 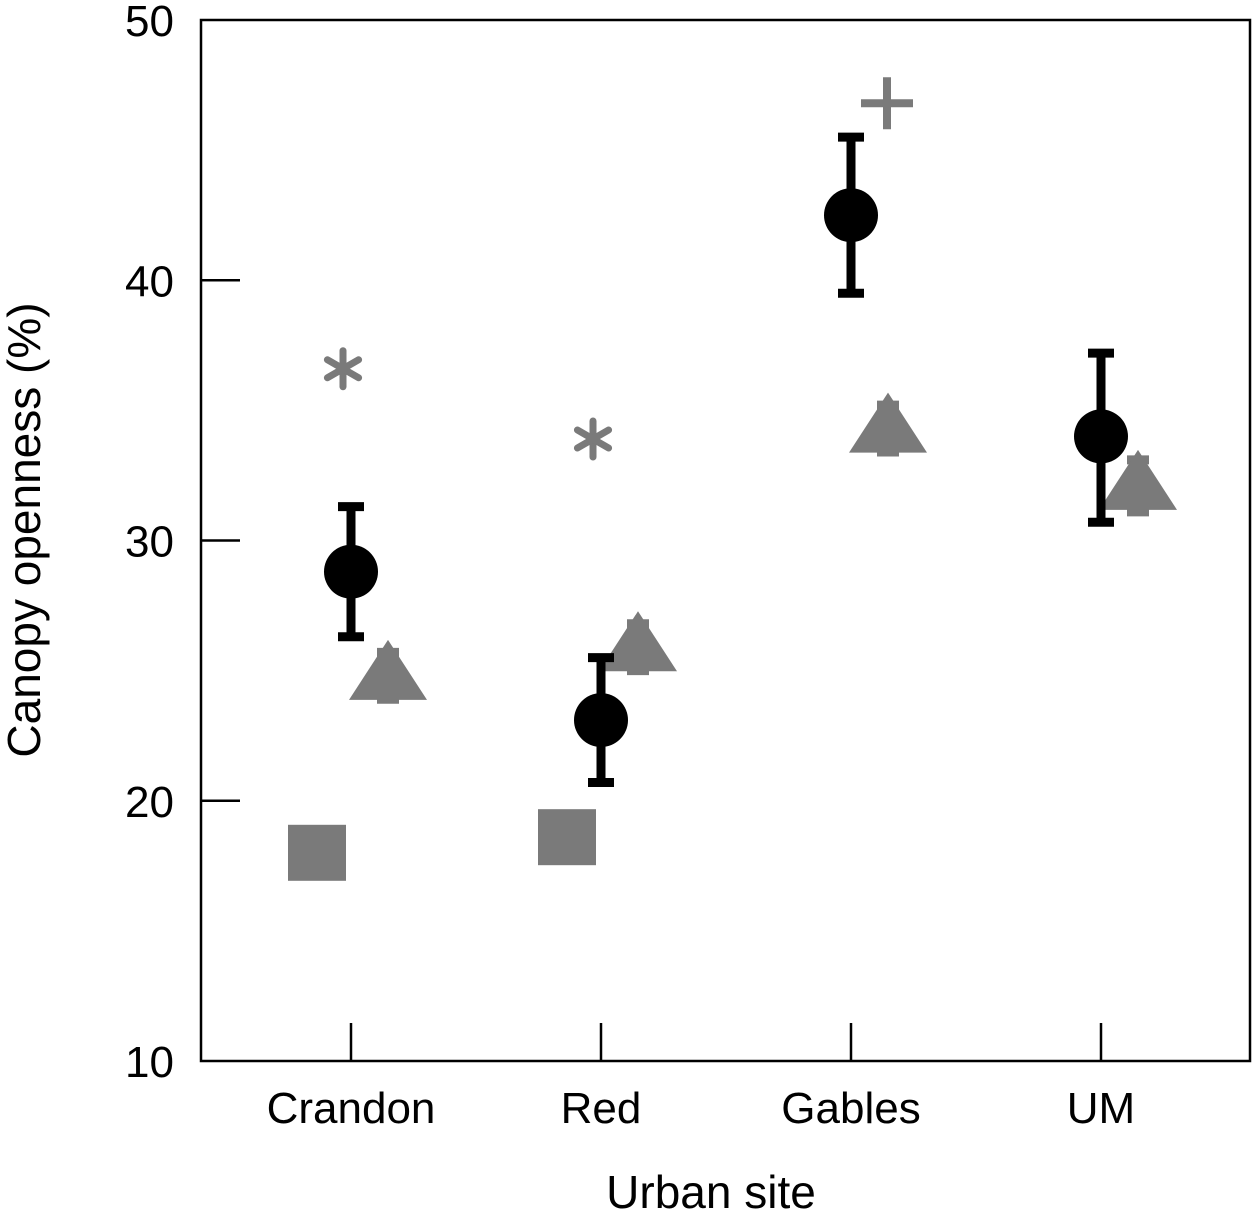 I want to click on y-axis-label: Canopy openness (%), so click(x=25, y=529).